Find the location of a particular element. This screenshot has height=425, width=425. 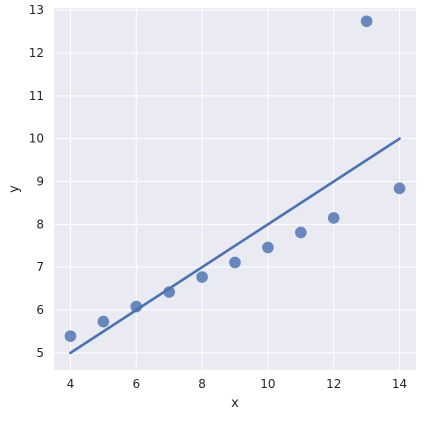

x-tick-label: 14 is located at coordinates (399, 384).